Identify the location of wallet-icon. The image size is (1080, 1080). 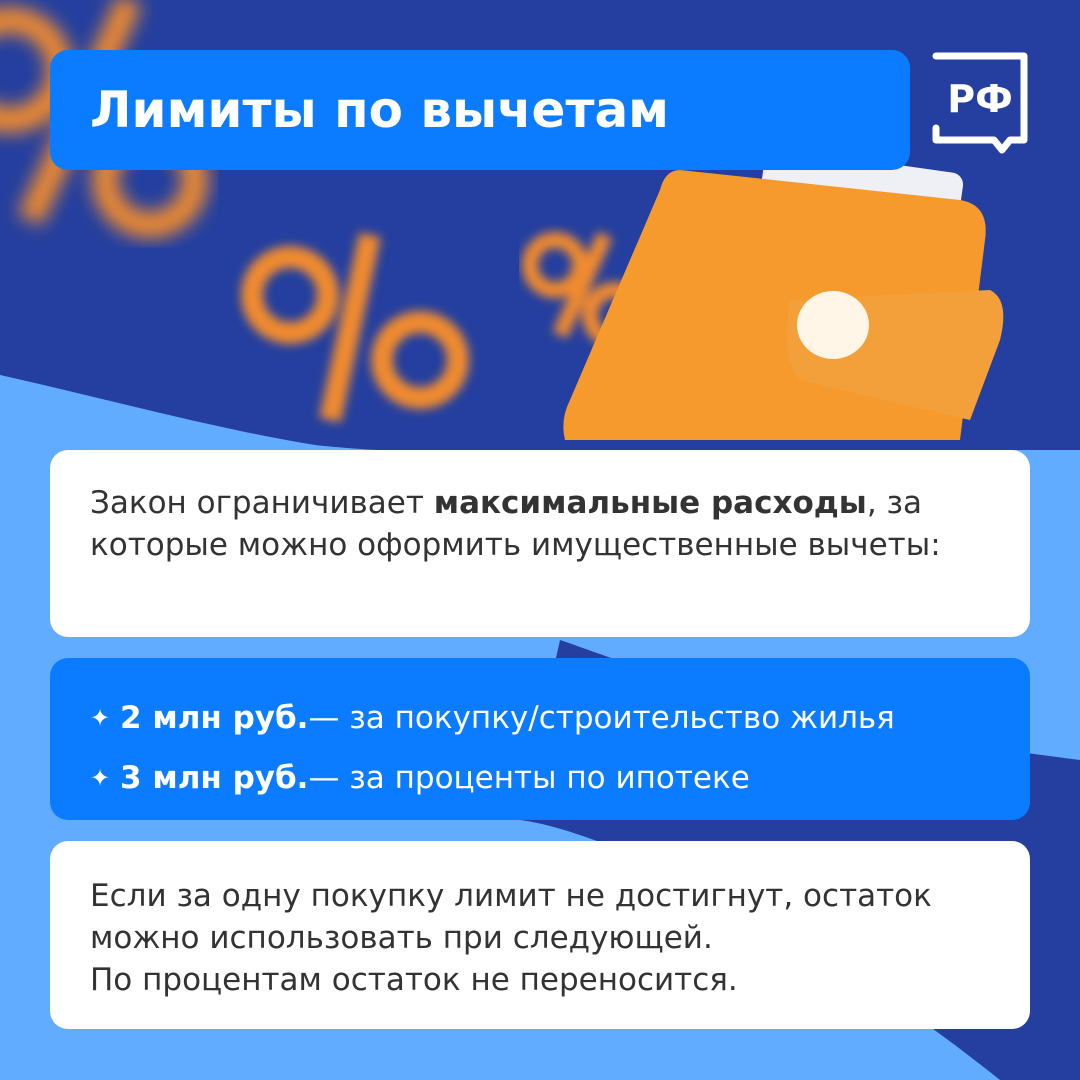
(783, 294).